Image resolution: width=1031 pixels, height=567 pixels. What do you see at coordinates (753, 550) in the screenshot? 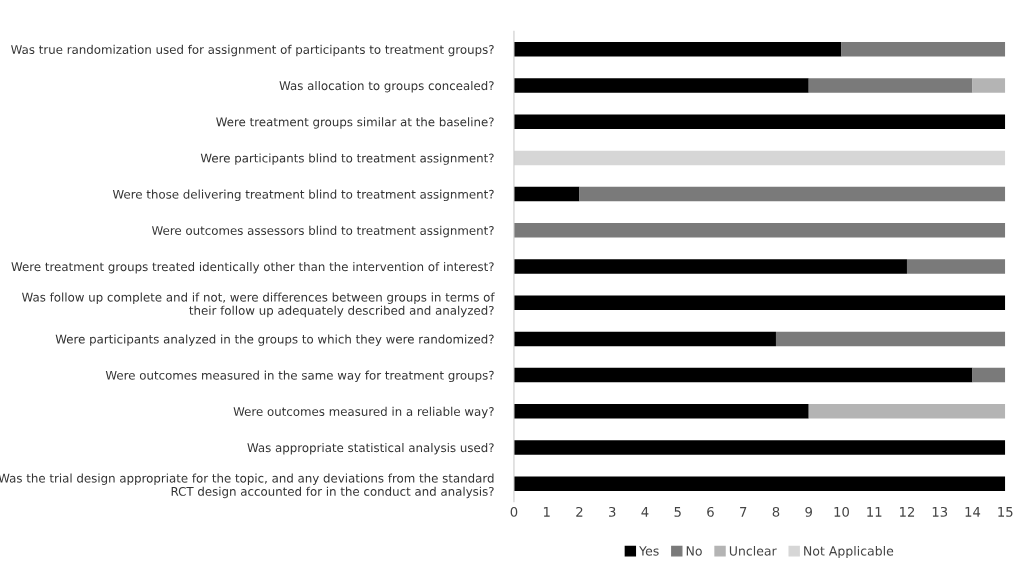
I see `legend-label: Unclear` at bounding box center [753, 550].